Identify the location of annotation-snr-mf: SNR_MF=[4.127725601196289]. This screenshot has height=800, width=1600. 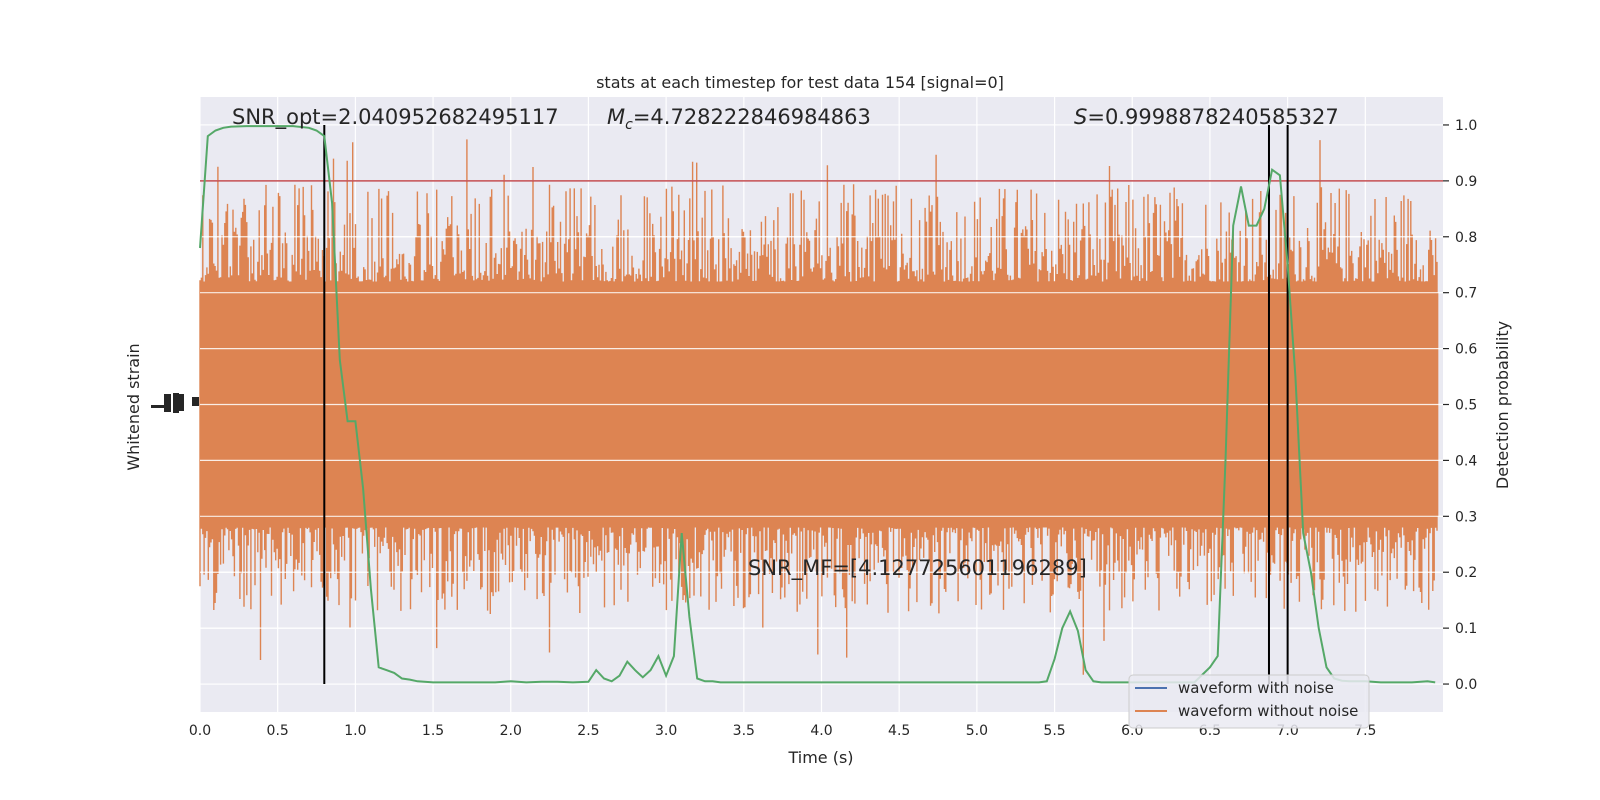
(917, 568).